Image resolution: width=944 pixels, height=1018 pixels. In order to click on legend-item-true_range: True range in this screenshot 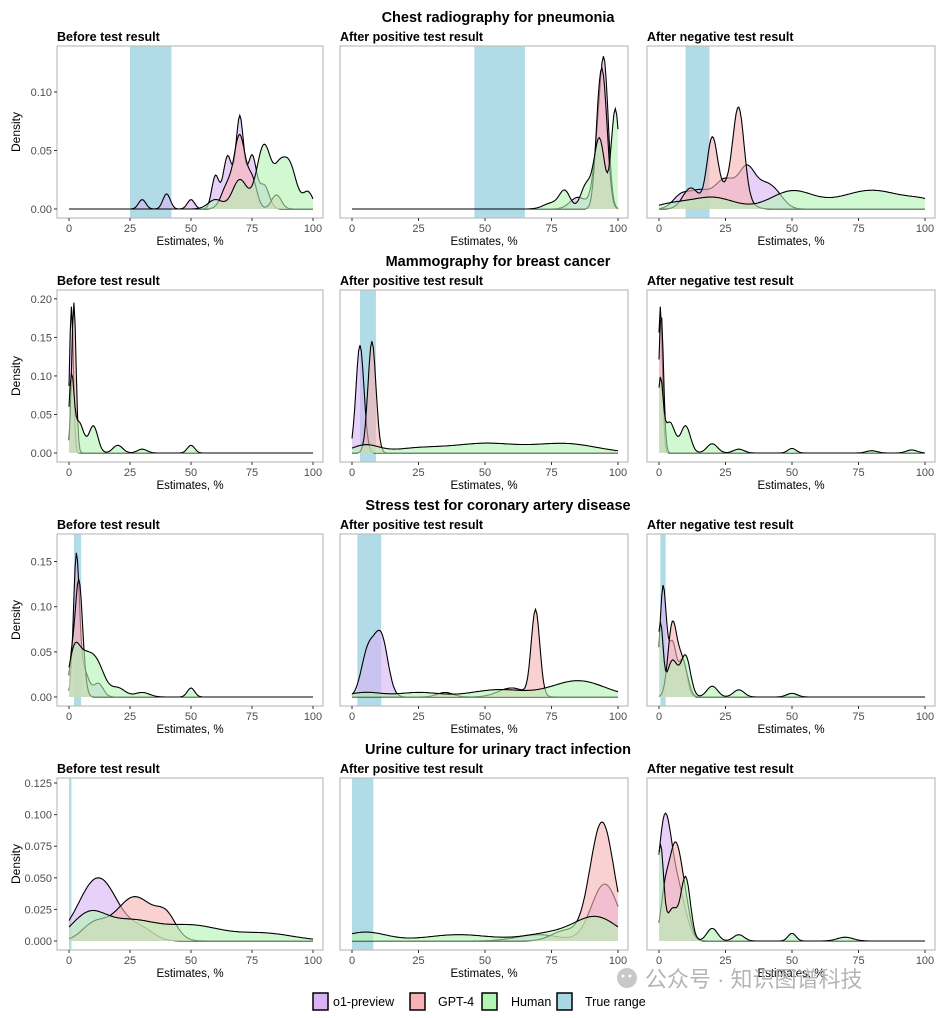, I will do `click(601, 1001)`.